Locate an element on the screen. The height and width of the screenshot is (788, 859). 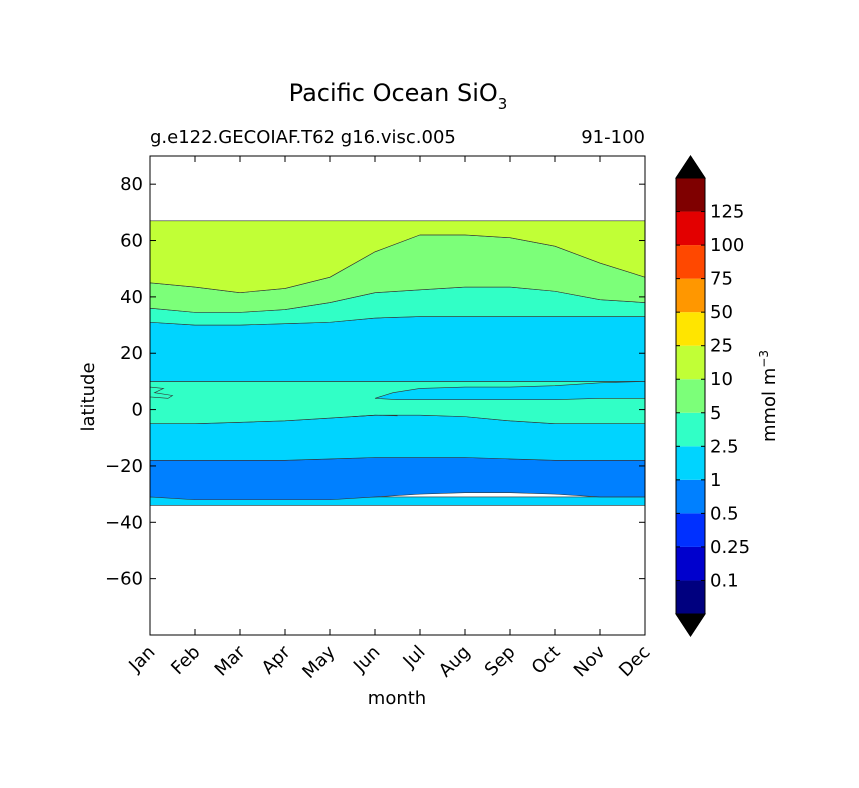
chart-subtitle-left: g.e122.GECOIAF.T62 g16.visc.005 is located at coordinates (303, 137).